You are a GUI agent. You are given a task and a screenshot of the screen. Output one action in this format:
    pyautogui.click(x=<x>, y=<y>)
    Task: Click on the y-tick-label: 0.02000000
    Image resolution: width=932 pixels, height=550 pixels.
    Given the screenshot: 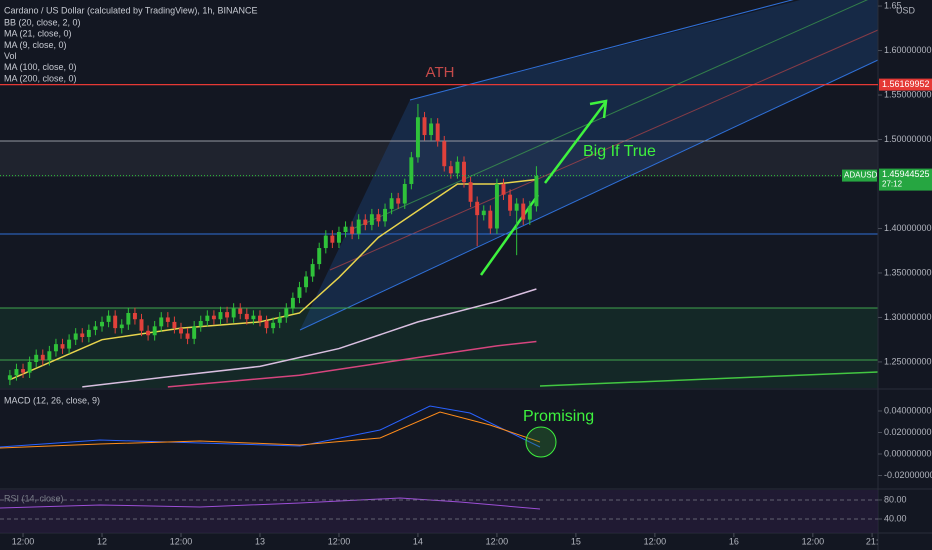 What is the action you would take?
    pyautogui.click(x=908, y=432)
    